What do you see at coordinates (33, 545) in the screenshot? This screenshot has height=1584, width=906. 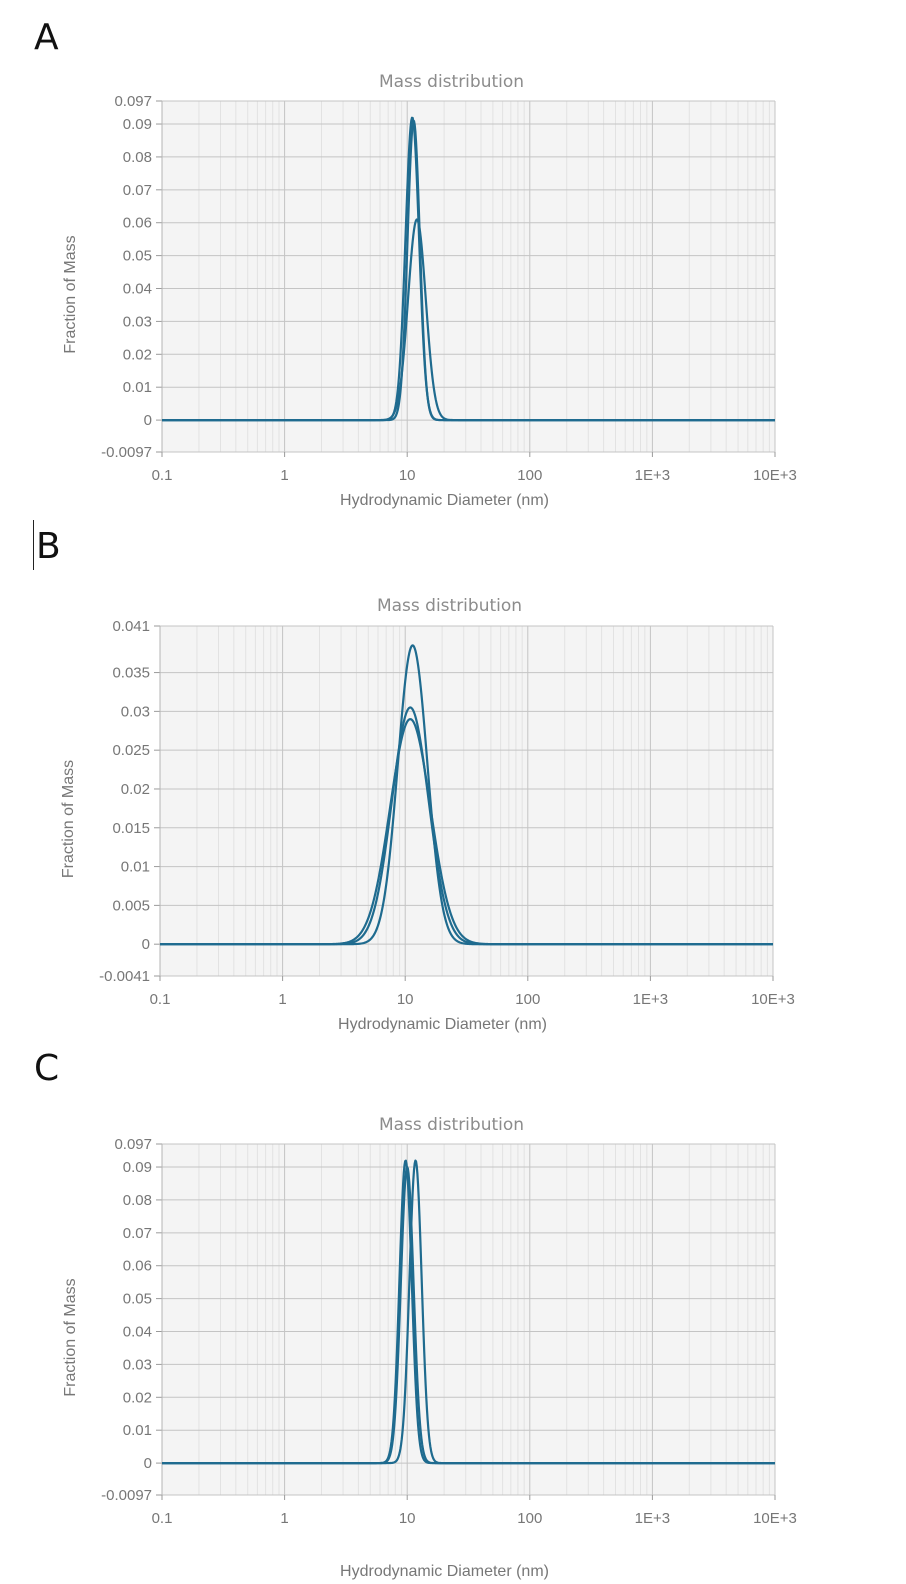 I see `text-cursor` at bounding box center [33, 545].